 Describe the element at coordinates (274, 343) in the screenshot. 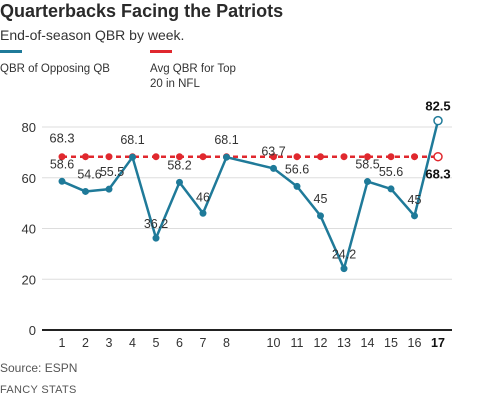

I see `x-tick-label-10: 10` at that location.